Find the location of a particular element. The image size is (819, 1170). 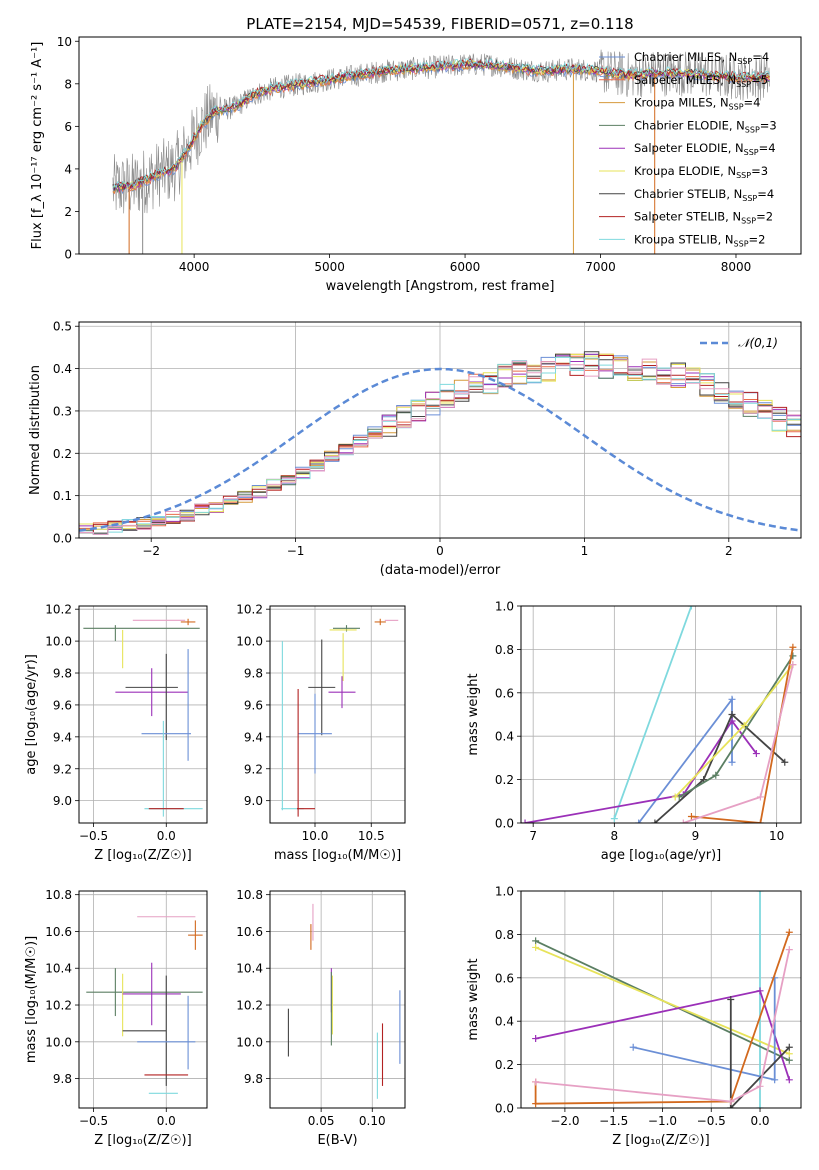

panel-ebv-mass: 0.05 0.10 9.8 10.0 10.2 10.4 10.6 10.8 E(B-V) is located at coordinates (321, 1018).